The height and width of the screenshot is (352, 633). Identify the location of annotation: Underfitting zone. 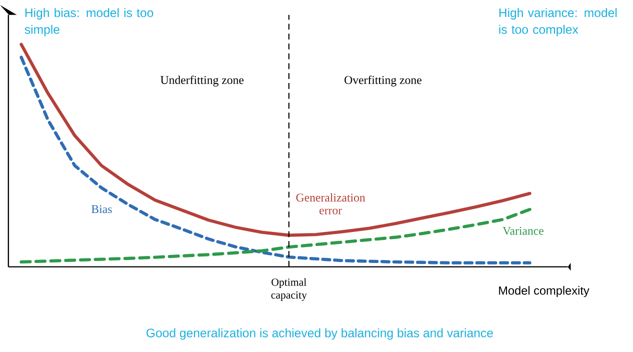
(202, 81).